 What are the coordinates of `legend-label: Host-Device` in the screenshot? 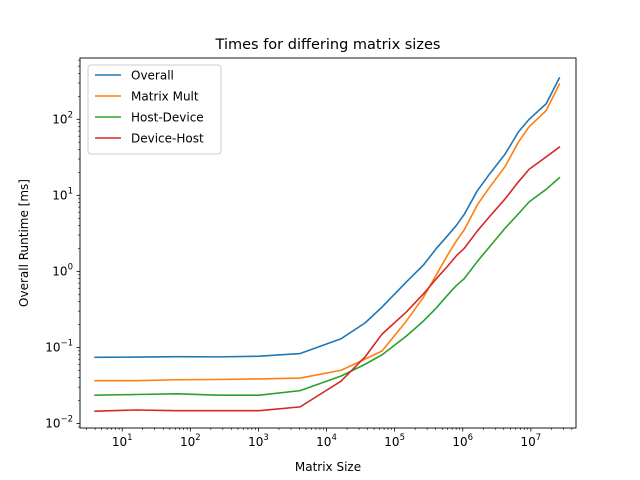 It's located at (167, 118).